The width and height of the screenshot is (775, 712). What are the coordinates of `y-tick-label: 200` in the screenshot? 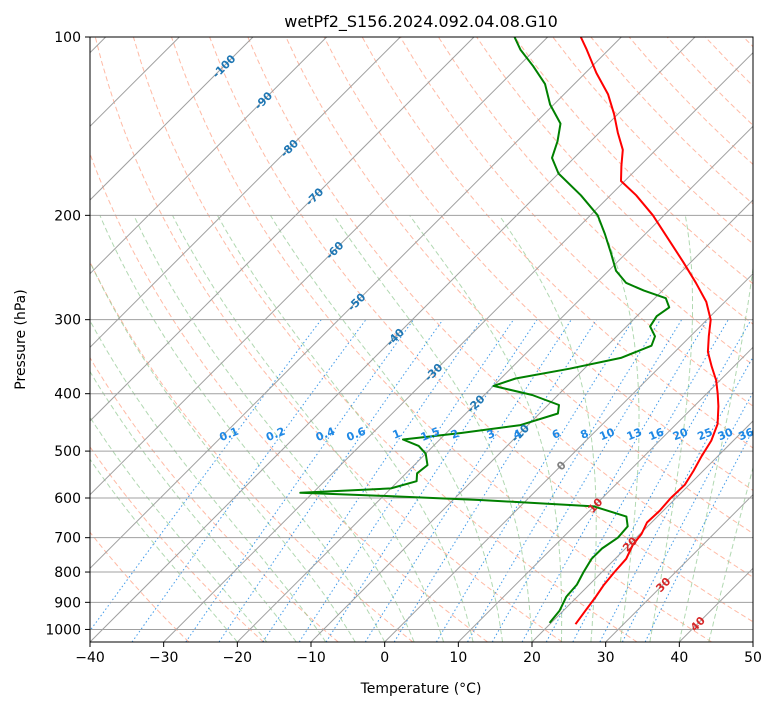 It's located at (67, 216).